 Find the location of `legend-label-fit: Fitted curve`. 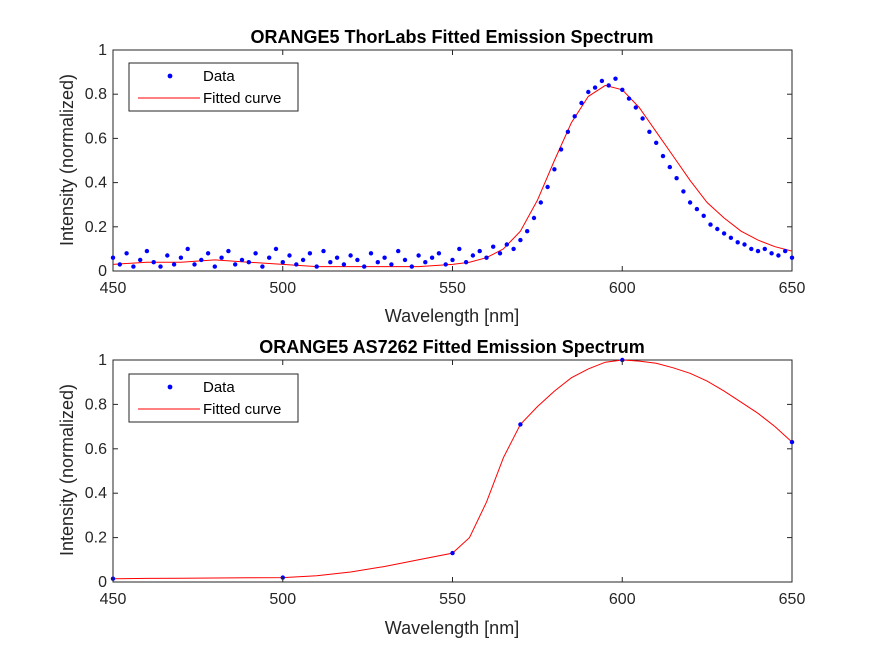

legend-label-fit: Fitted curve is located at coordinates (242, 409).